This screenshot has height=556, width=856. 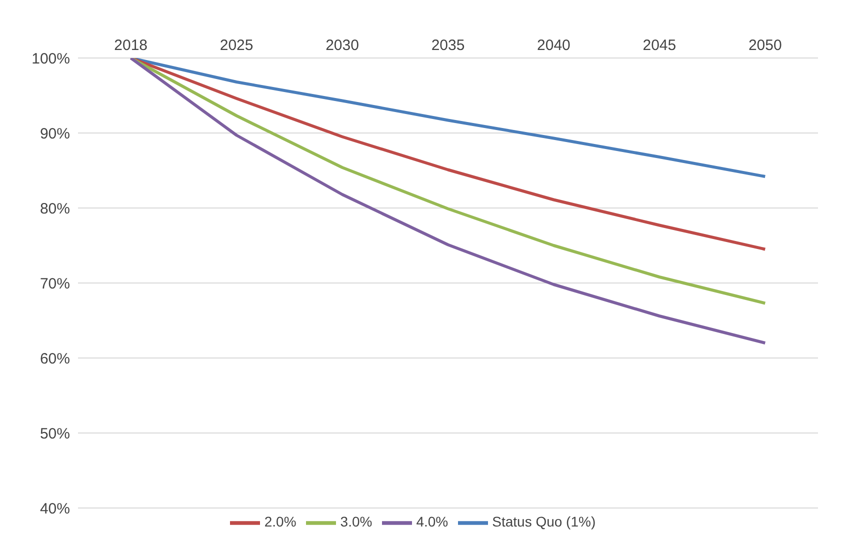 What do you see at coordinates (544, 522) in the screenshot?
I see `legend-label: Status Quo (1%)` at bounding box center [544, 522].